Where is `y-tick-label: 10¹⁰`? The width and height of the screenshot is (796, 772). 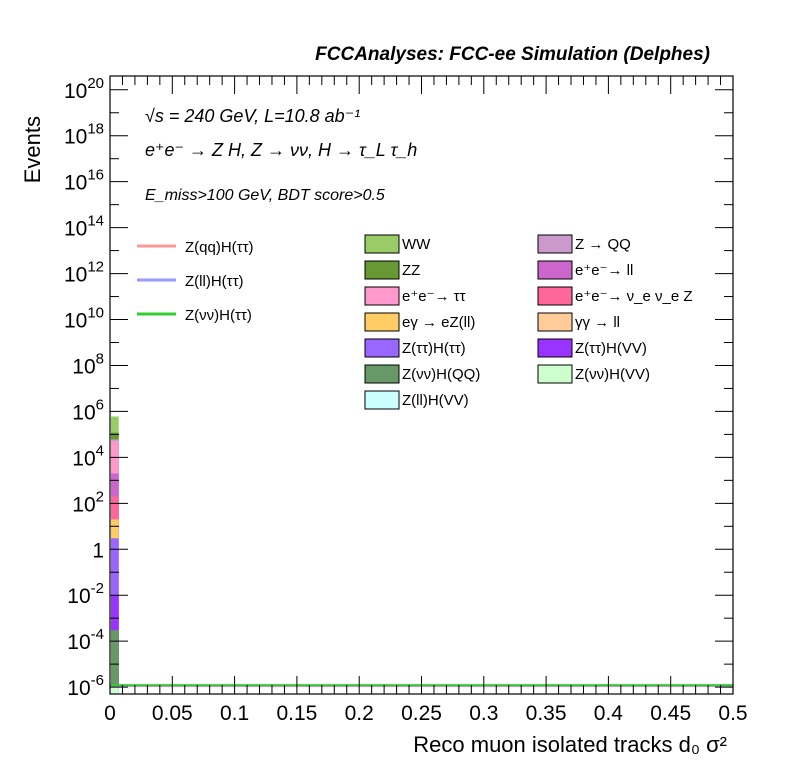
y-tick-label: 10¹⁰ is located at coordinates (84, 319).